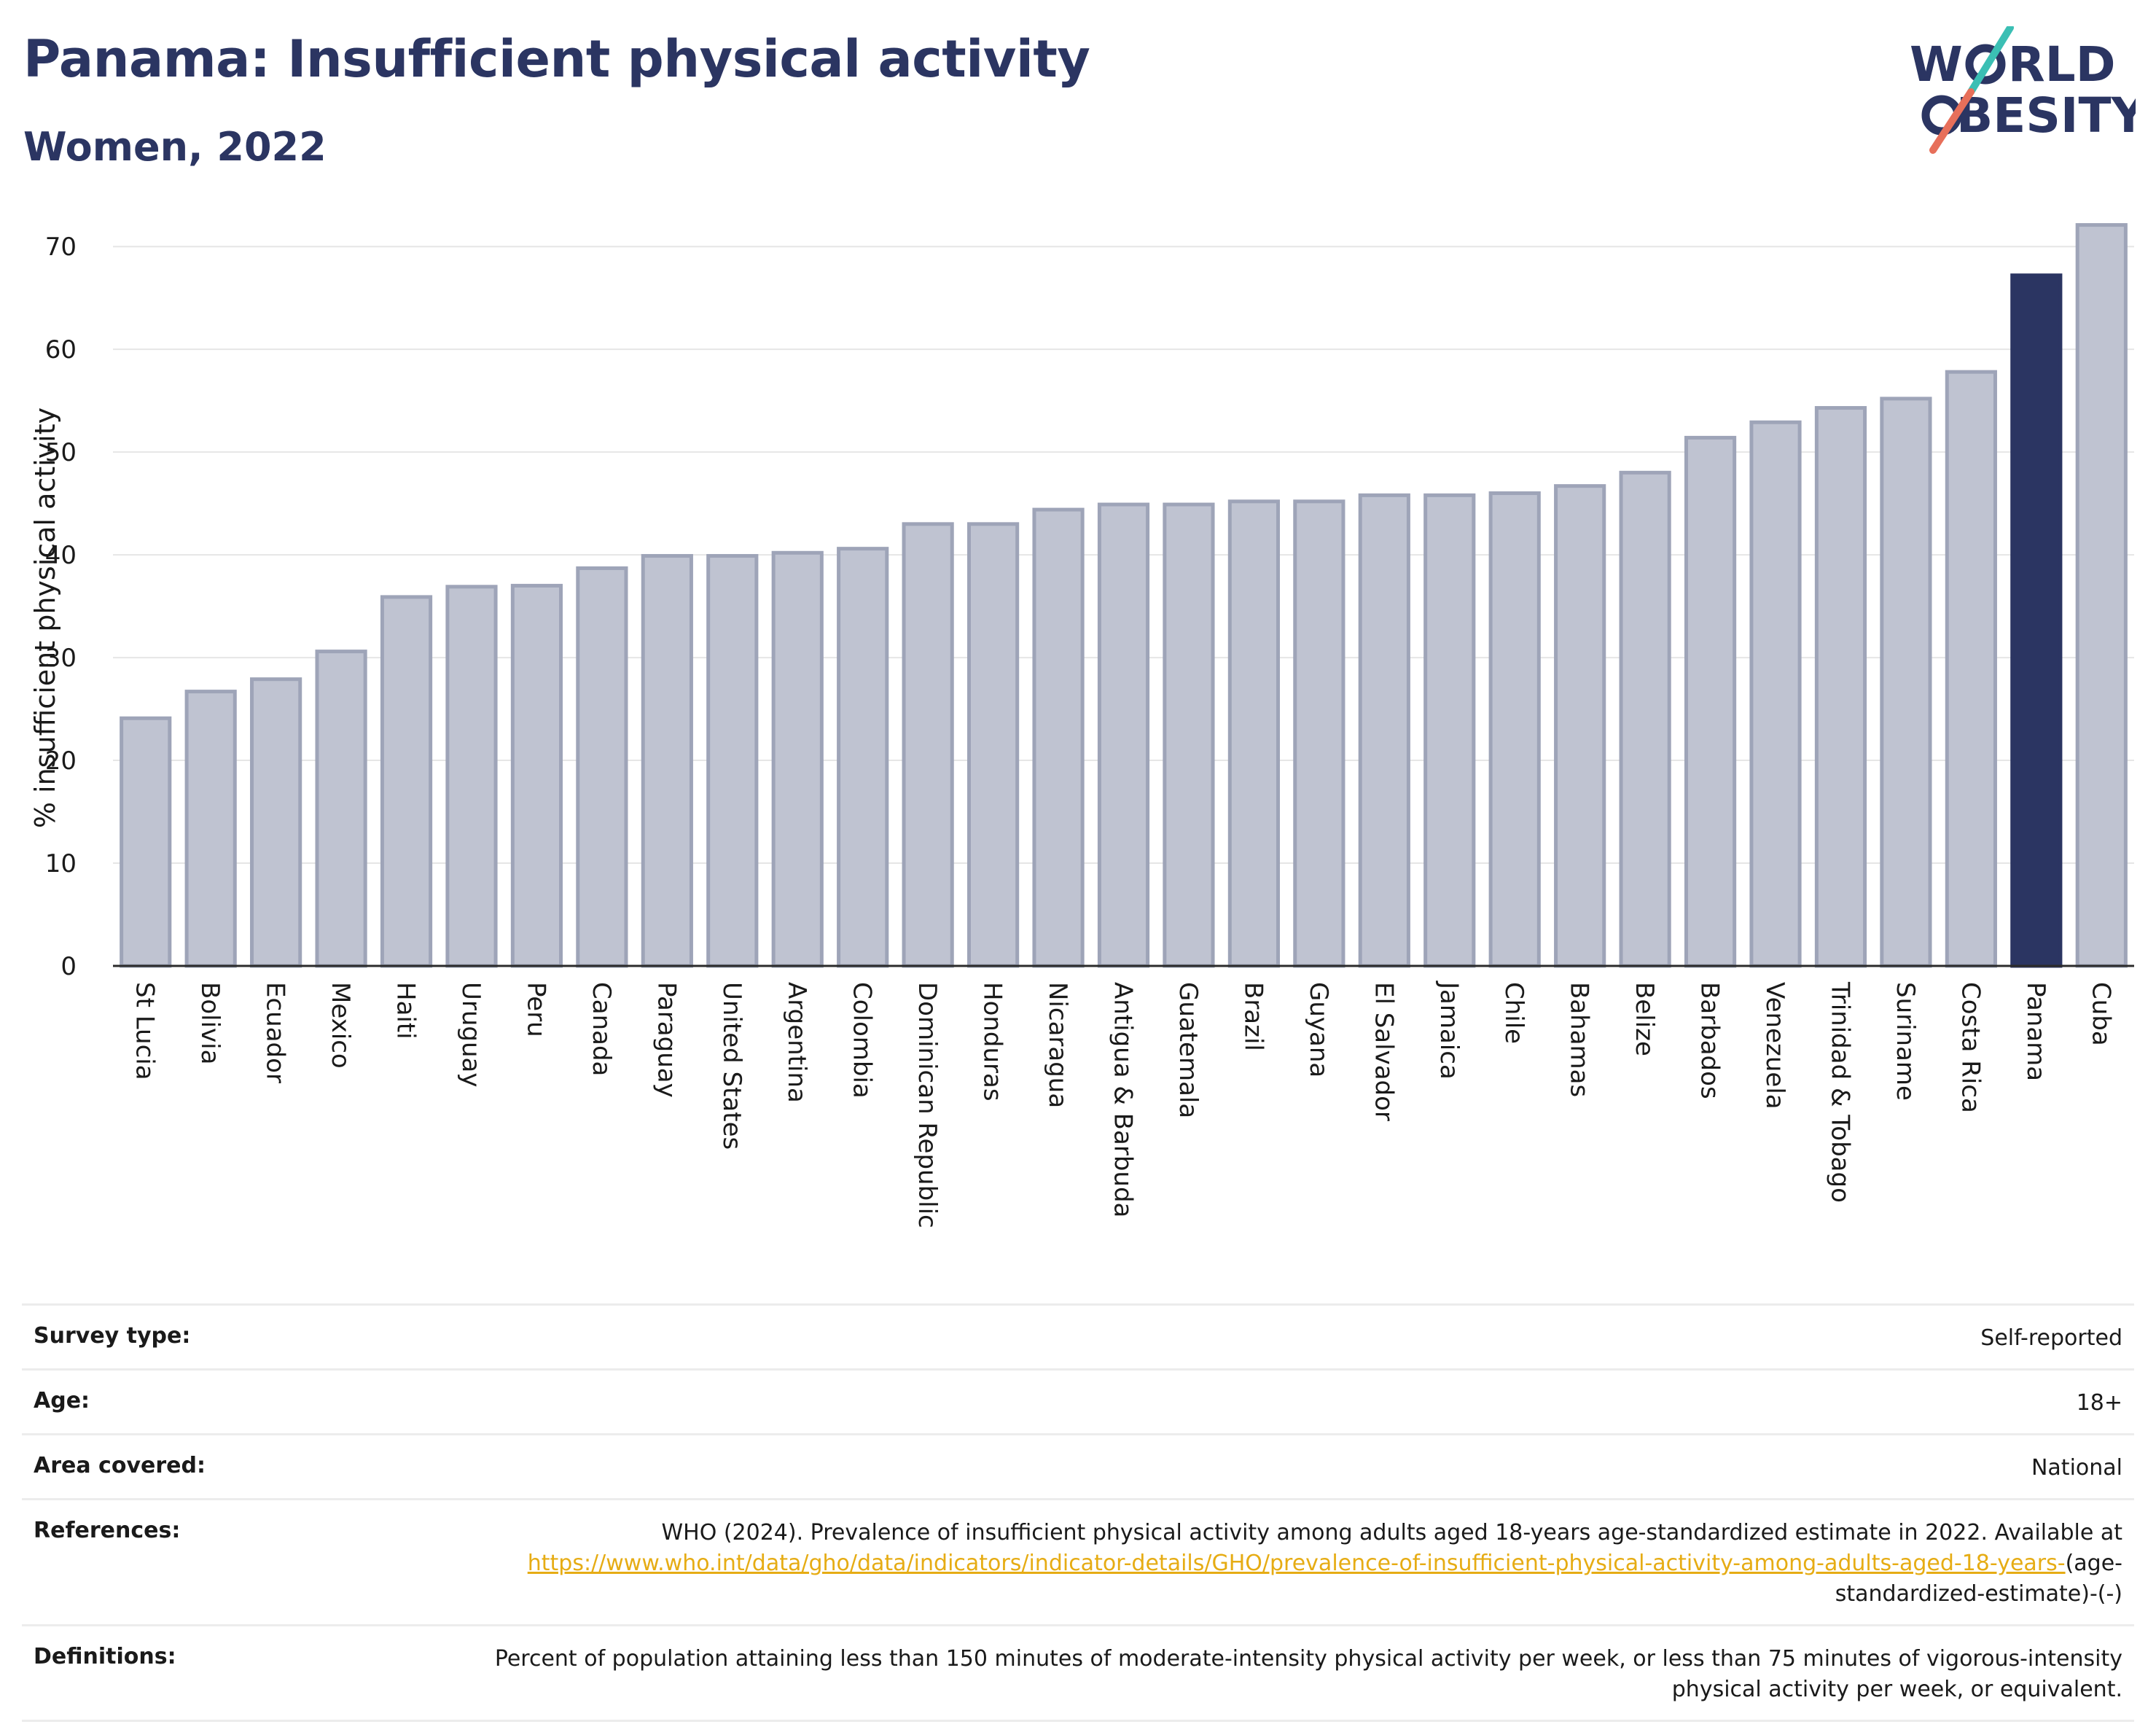  Describe the element at coordinates (731, 1066) in the screenshot. I see `x-category-label: United States` at that location.